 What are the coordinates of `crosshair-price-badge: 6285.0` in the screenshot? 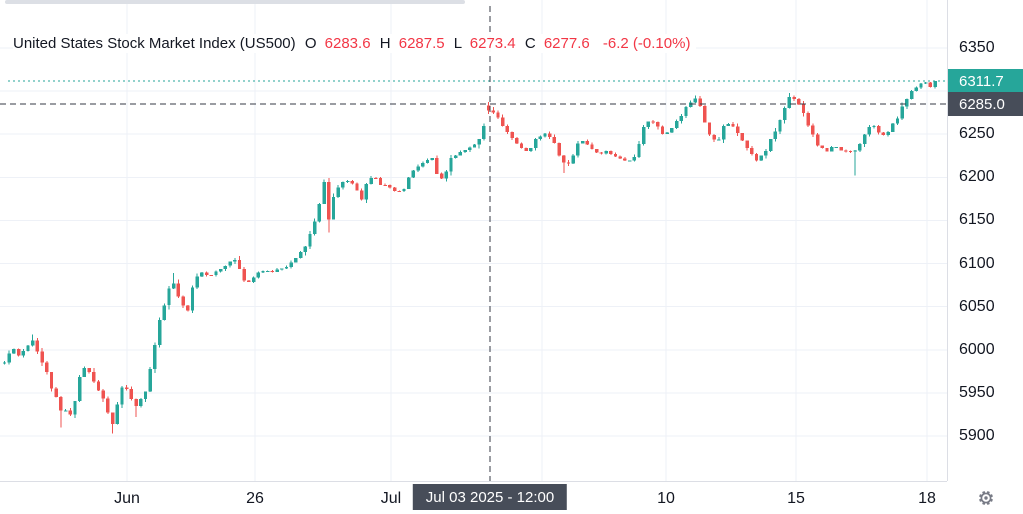 It's located at (985, 104).